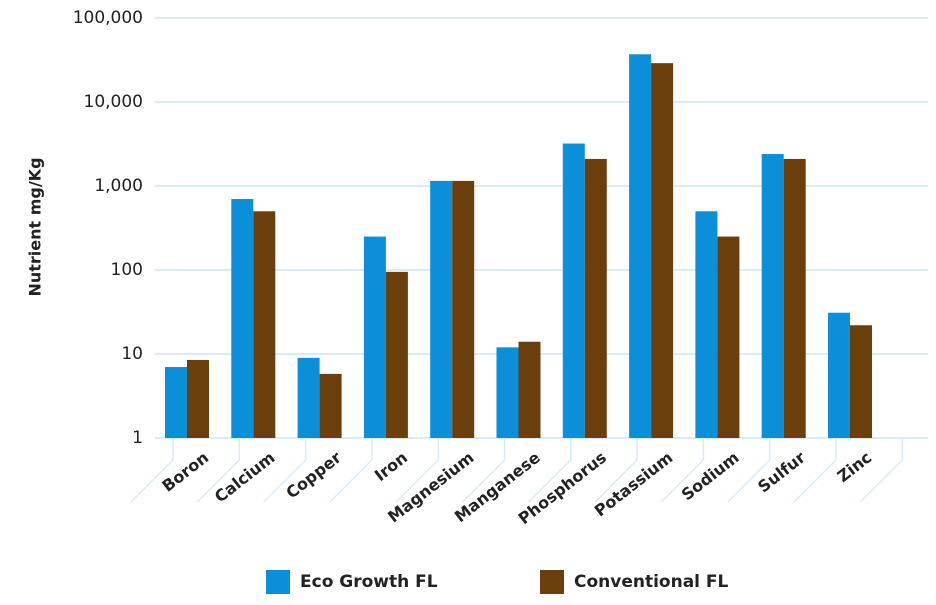 The height and width of the screenshot is (605, 936). What do you see at coordinates (137, 438) in the screenshot?
I see `y-tick-label: 1` at bounding box center [137, 438].